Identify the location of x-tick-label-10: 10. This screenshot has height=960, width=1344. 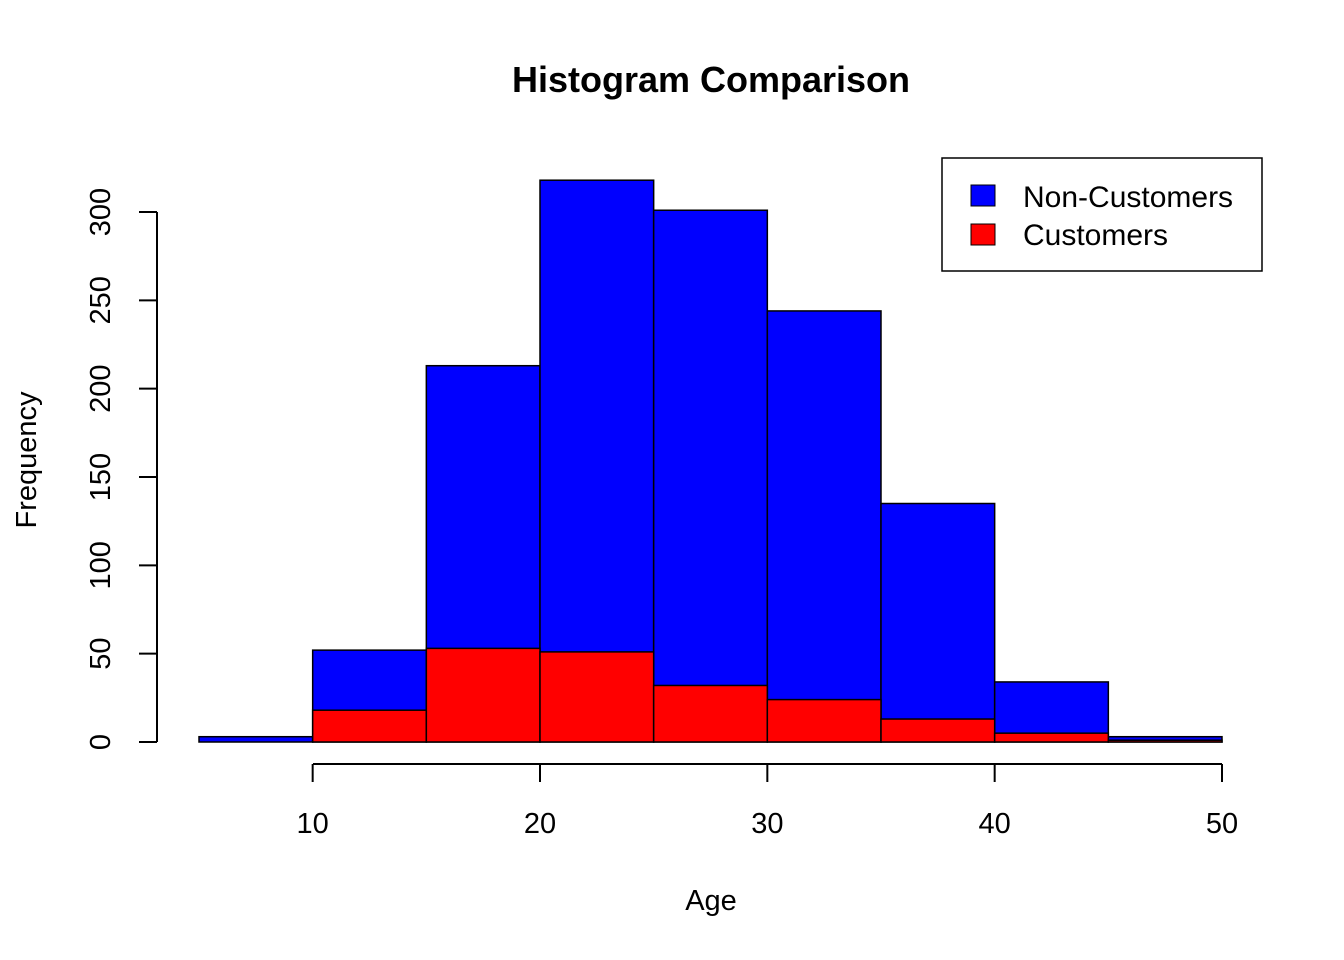
(313, 824).